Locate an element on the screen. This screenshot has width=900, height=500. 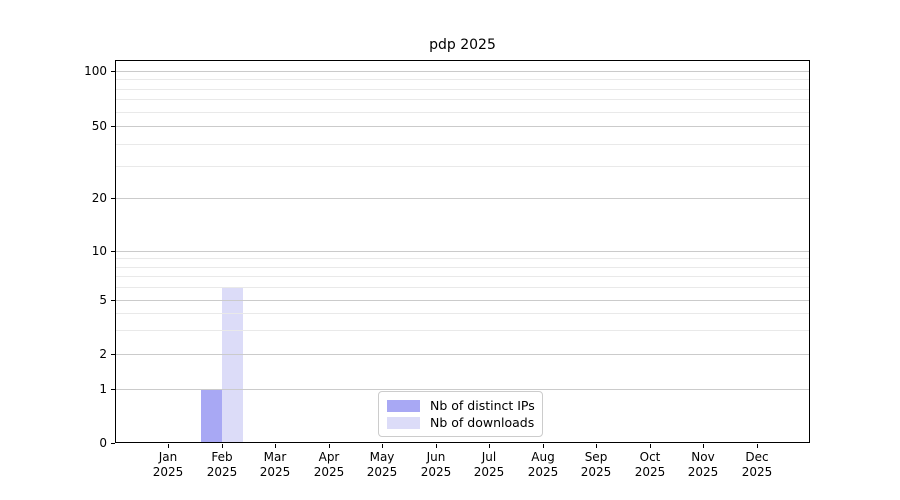
y-tick-label-1: 1 is located at coordinates (103, 389).